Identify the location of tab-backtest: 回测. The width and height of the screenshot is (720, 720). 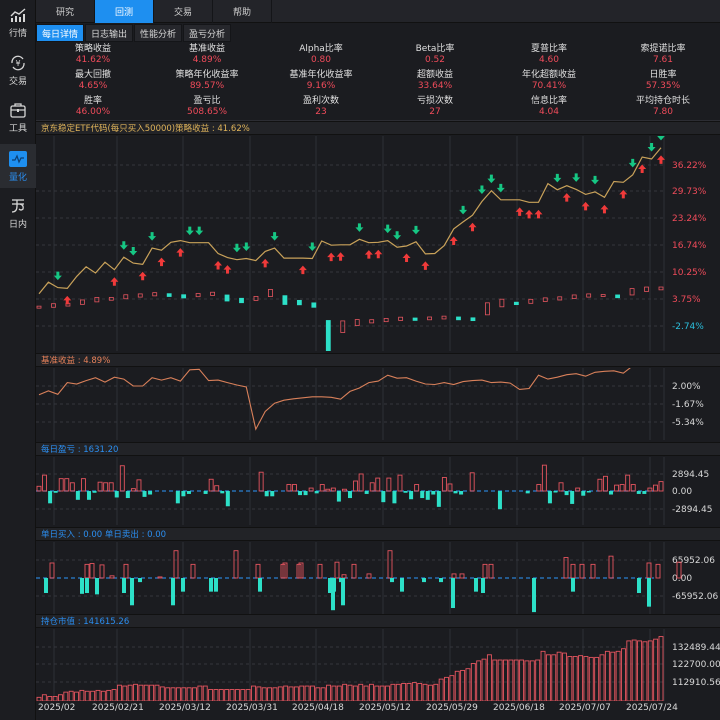
(124, 11).